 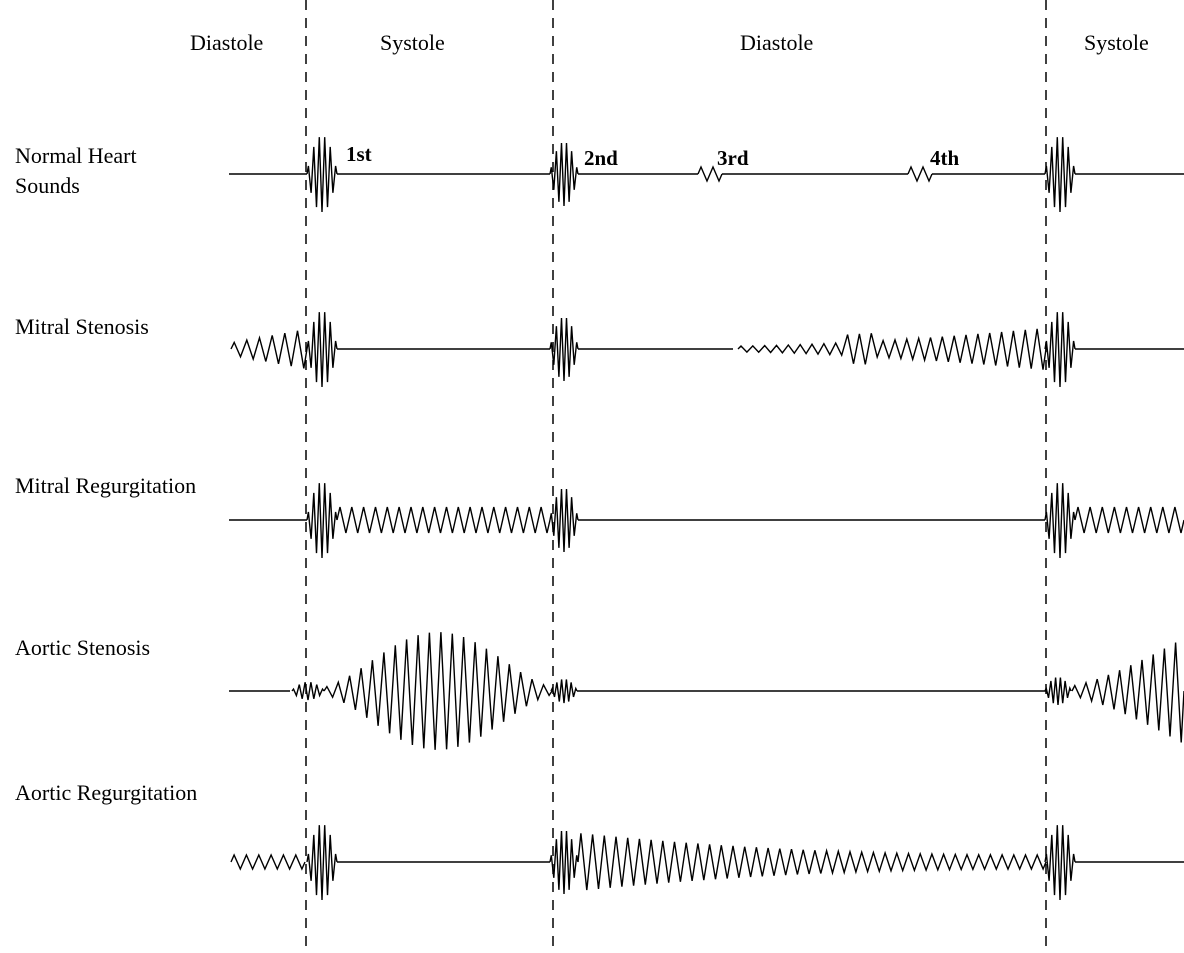 What do you see at coordinates (1127, 692) in the screenshot?
I see `as-crescendo-murmur-repeat` at bounding box center [1127, 692].